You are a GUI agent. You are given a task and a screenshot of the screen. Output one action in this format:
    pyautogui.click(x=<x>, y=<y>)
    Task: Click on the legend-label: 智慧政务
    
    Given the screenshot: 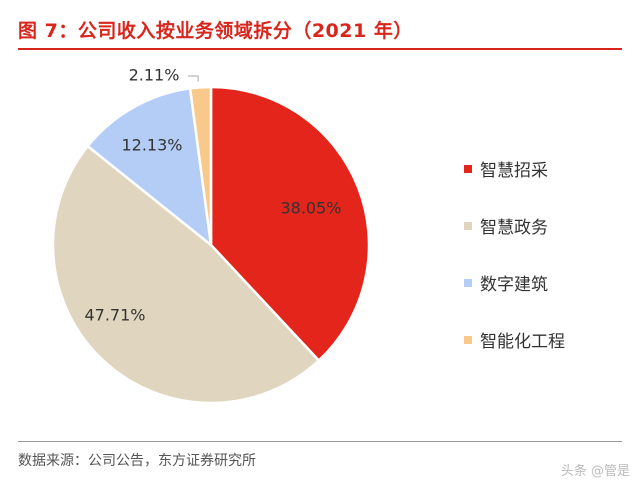 What is the action you would take?
    pyautogui.click(x=514, y=228)
    